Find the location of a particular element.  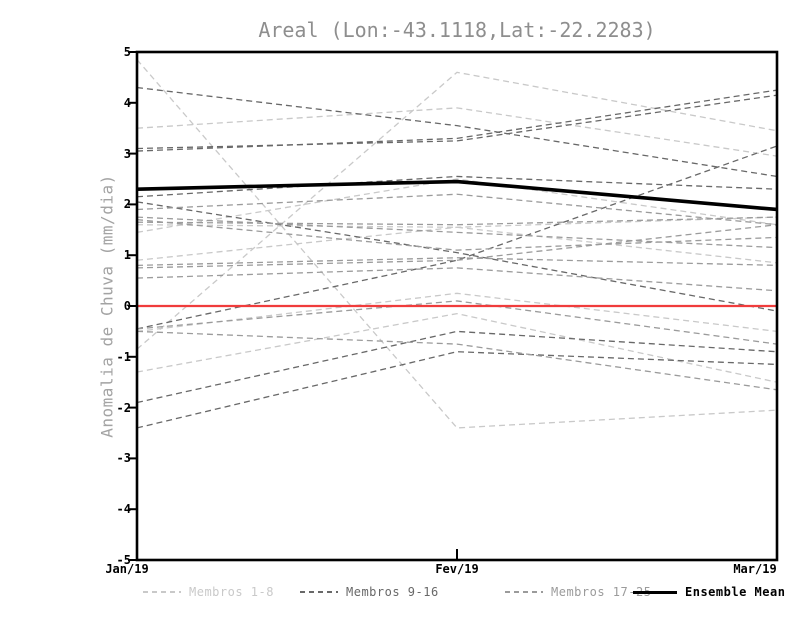

legend-entry: Membros 9-16 is located at coordinates (369, 592).